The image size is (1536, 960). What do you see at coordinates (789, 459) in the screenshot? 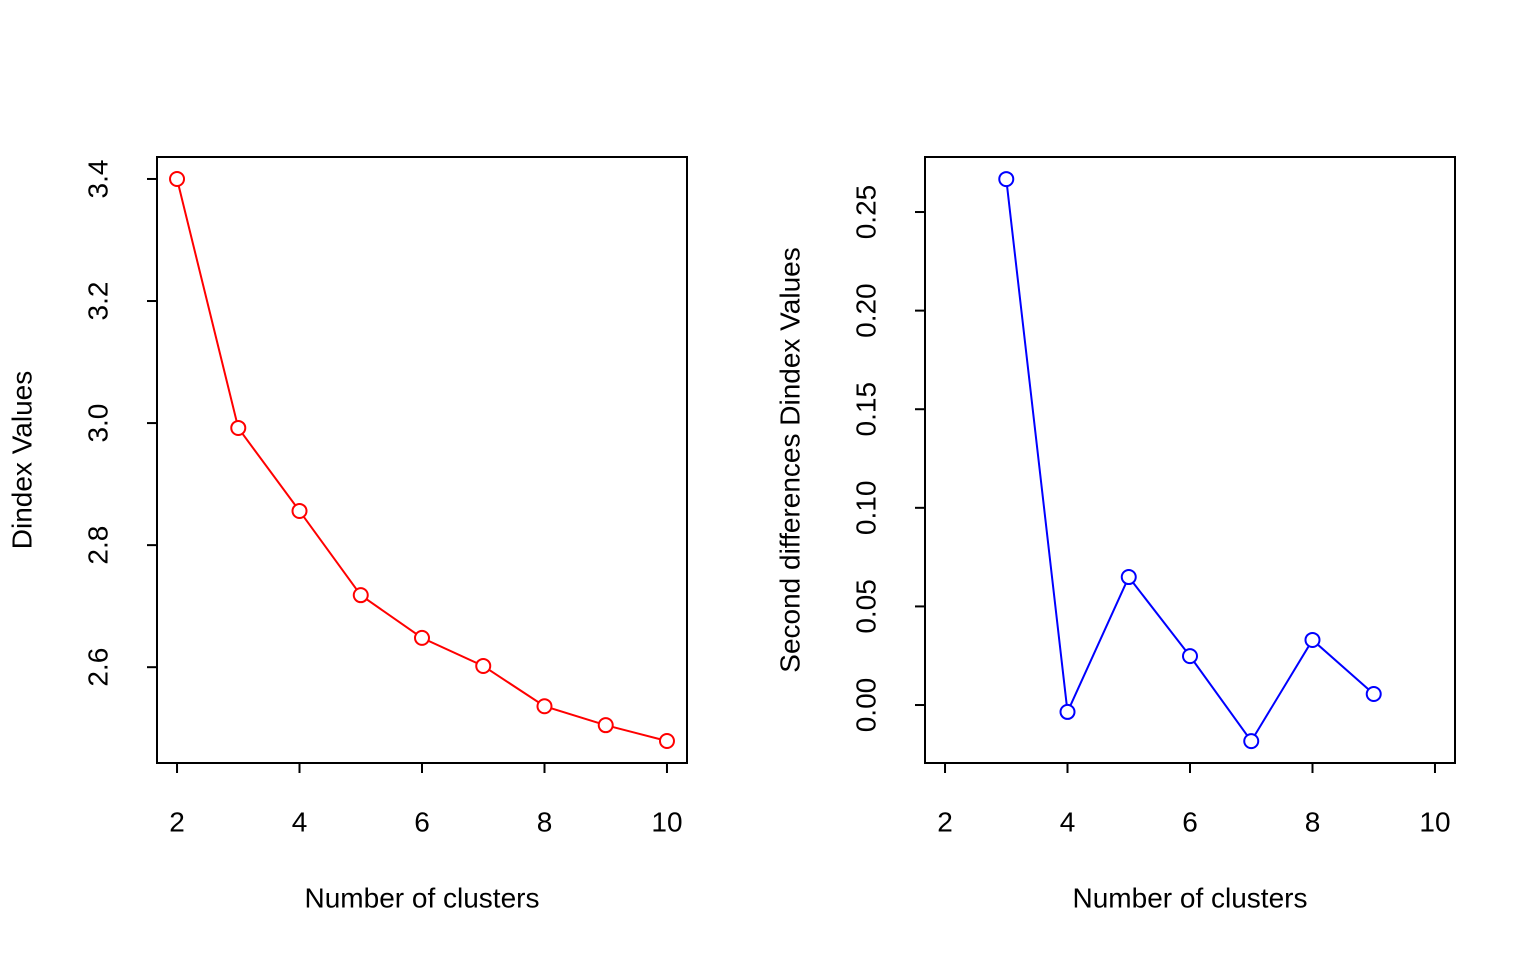
I see `y-axis-label: Second differences Dindex Values` at bounding box center [789, 459].